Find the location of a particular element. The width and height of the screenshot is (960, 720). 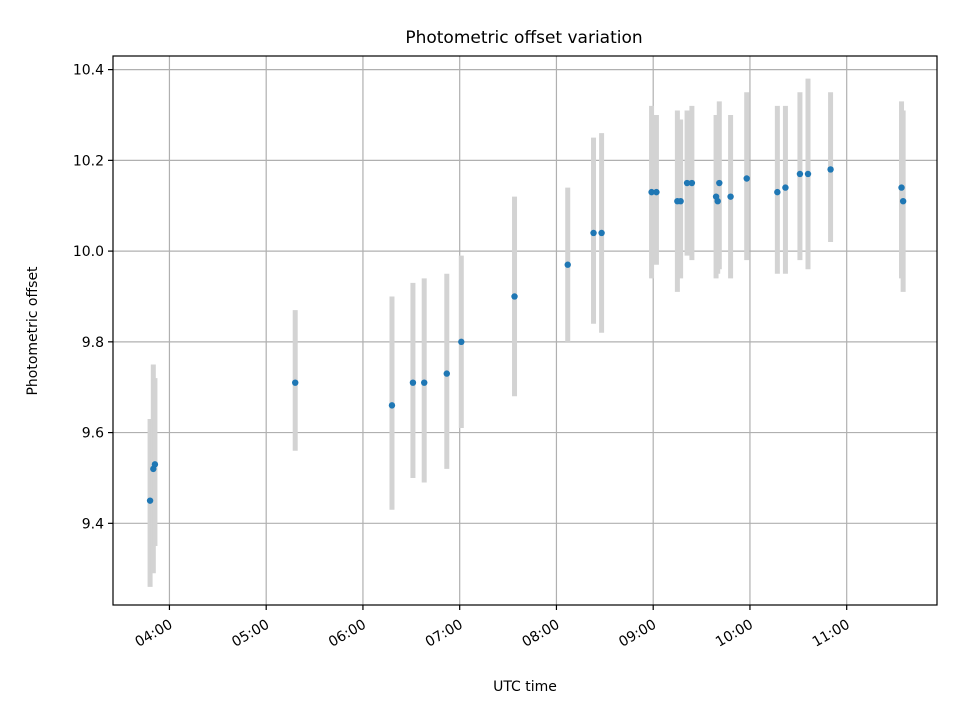

y-axis-label: Photometric offset is located at coordinates (33, 331).